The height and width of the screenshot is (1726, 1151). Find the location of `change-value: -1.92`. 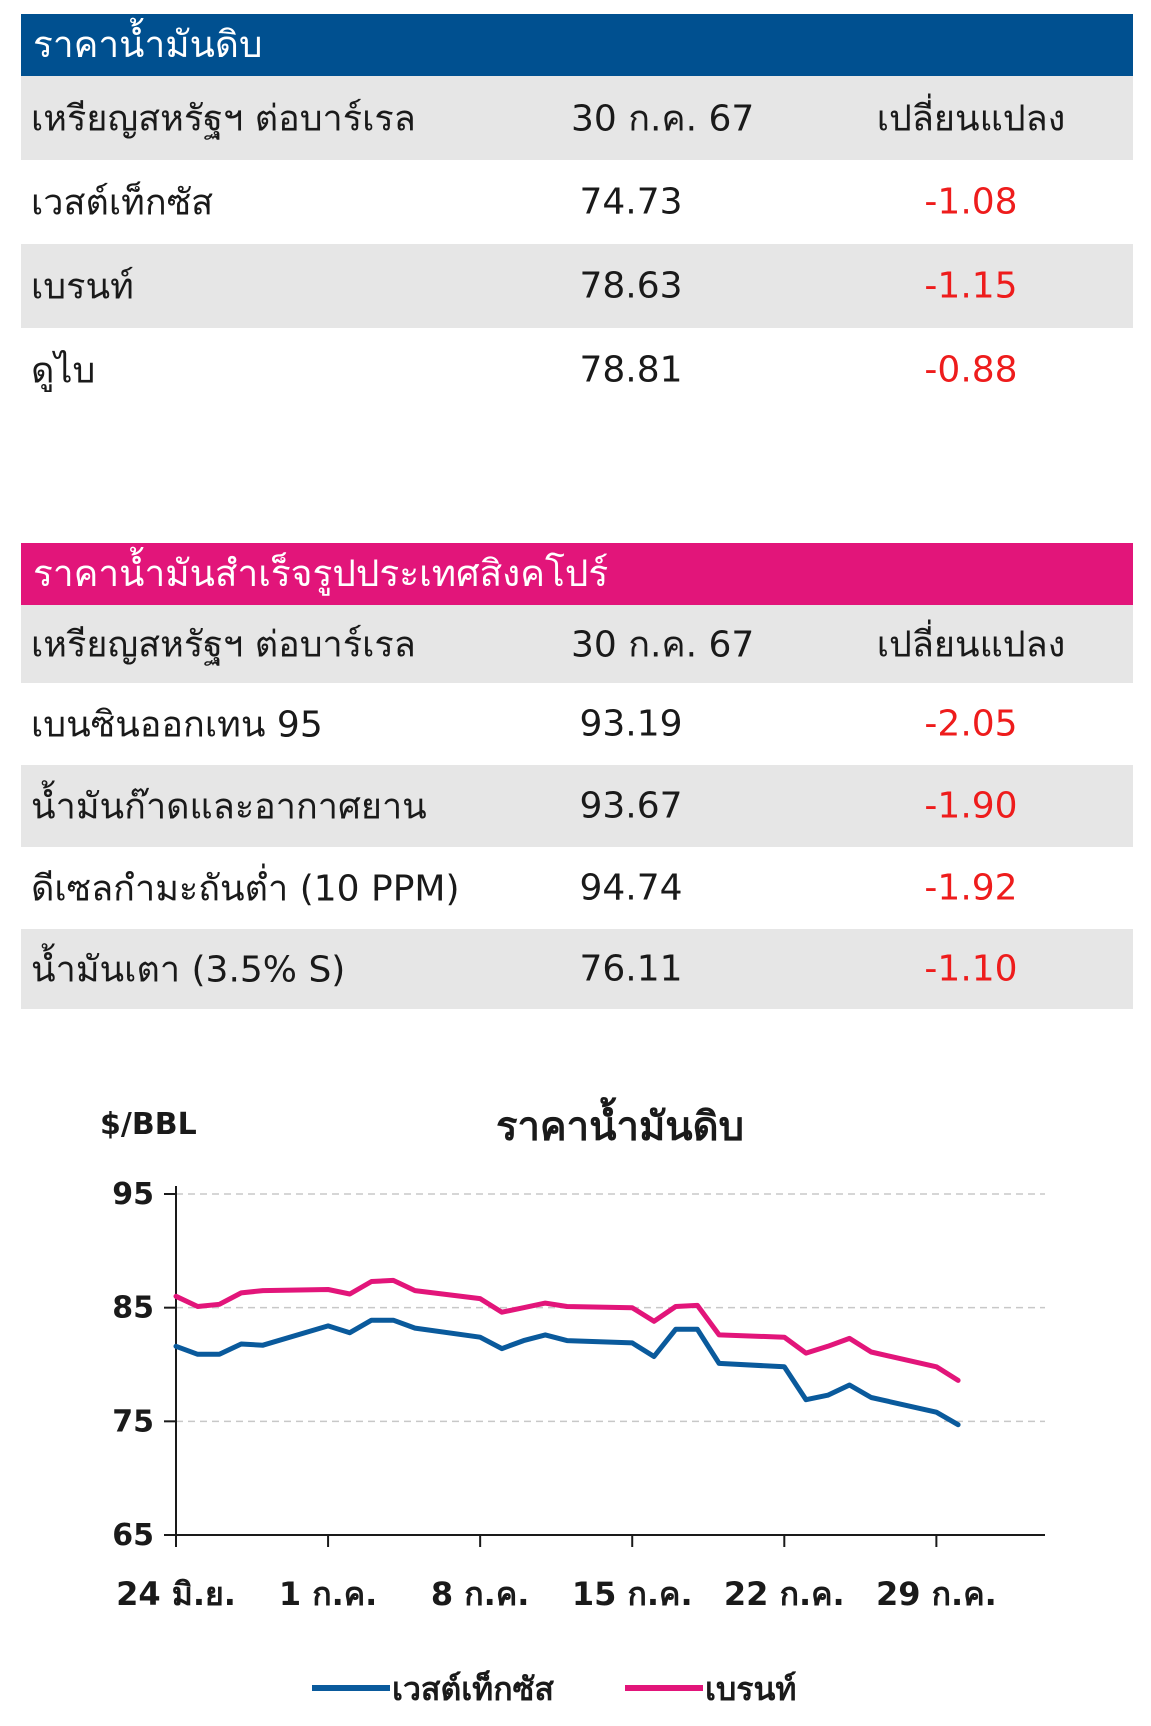

change-value: -1.92 is located at coordinates (971, 888).